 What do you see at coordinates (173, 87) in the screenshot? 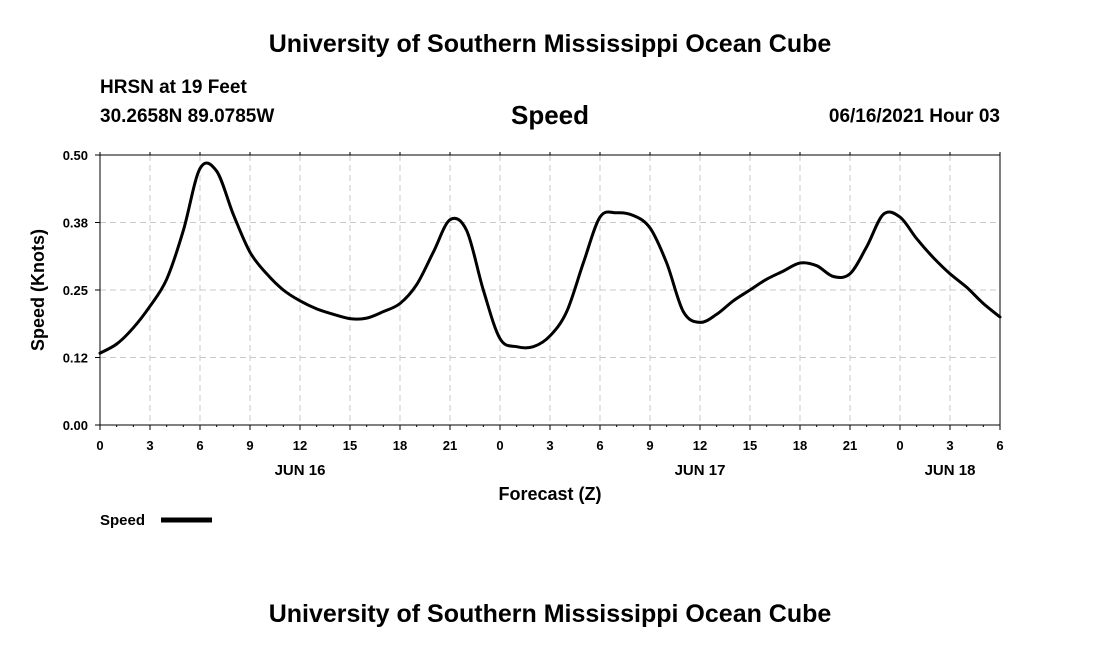
I see `station-label: HRSN at 19 Feet` at bounding box center [173, 87].